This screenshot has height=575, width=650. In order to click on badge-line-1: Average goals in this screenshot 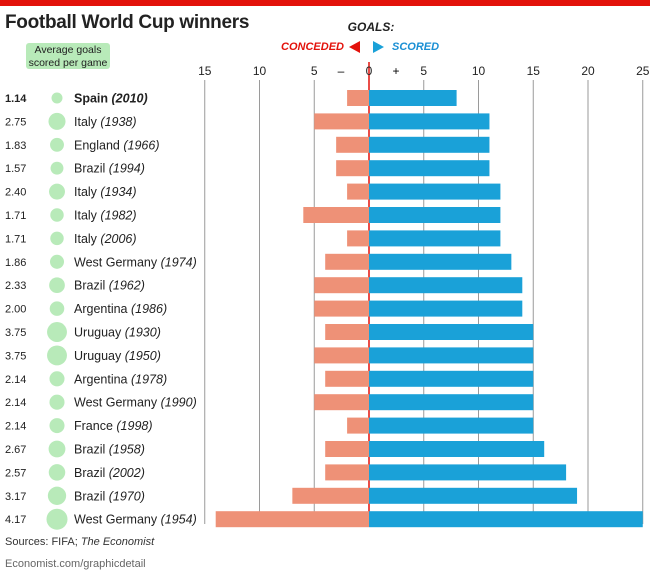, I will do `click(68, 50)`.